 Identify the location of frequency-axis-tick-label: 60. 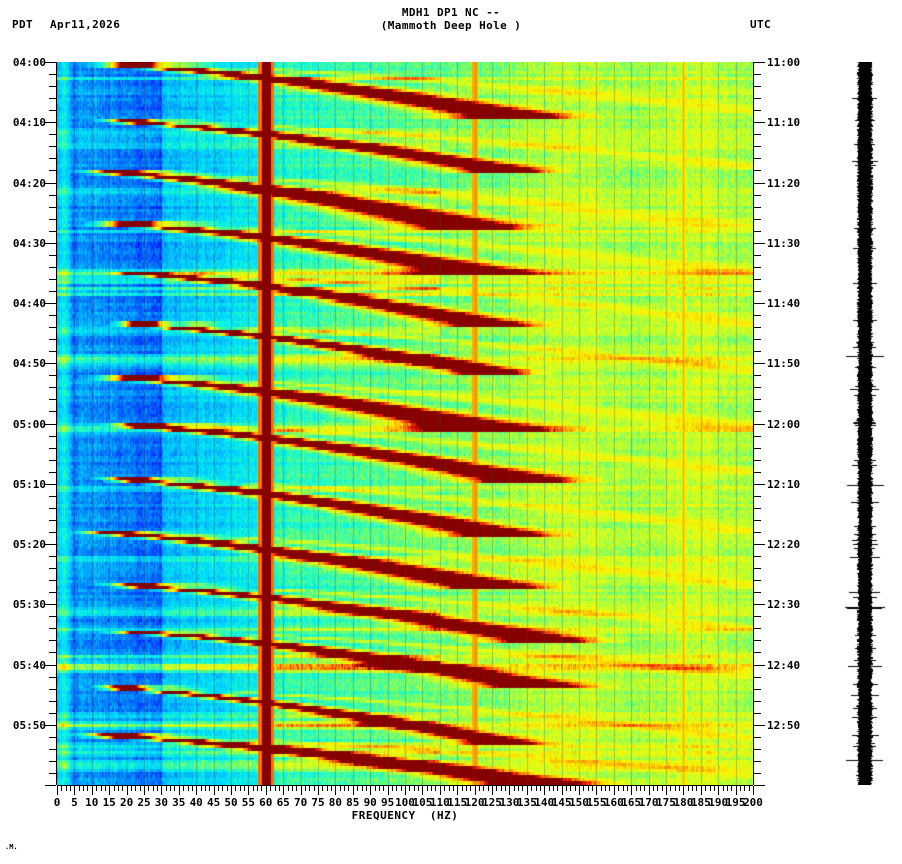
(266, 802).